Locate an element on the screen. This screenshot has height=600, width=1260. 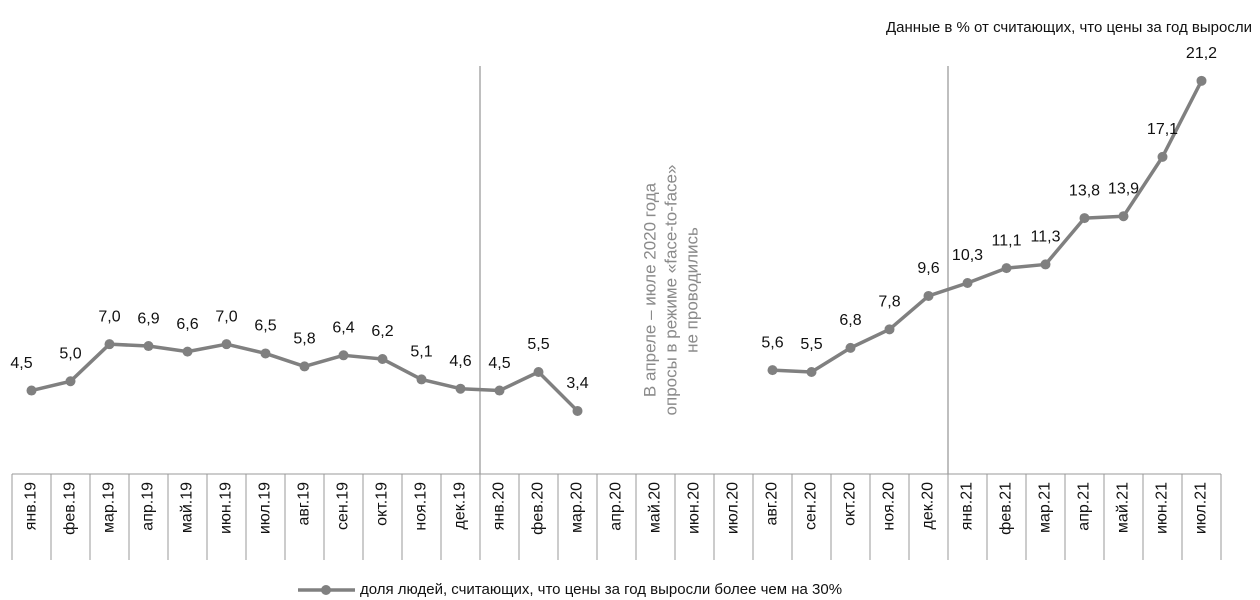
data-label: 6,4 is located at coordinates (343, 328).